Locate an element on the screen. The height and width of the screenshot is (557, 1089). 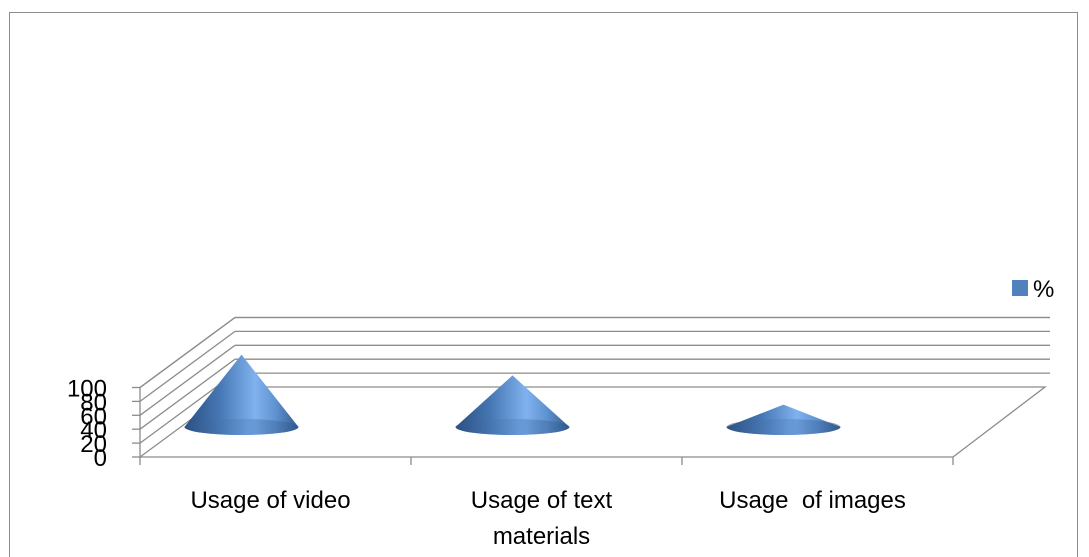
category-label: Usage of video is located at coordinates (270, 500).